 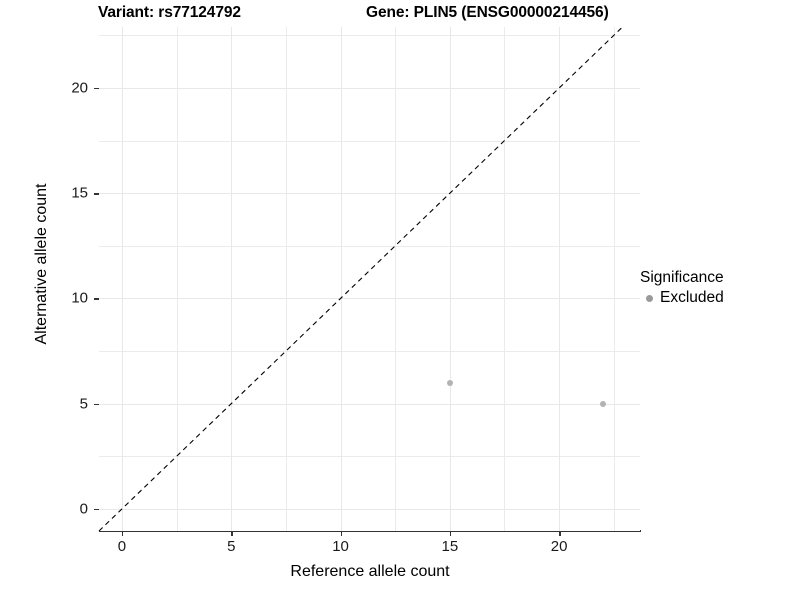 What do you see at coordinates (79, 88) in the screenshot?
I see `y-tick-label-20: 20` at bounding box center [79, 88].